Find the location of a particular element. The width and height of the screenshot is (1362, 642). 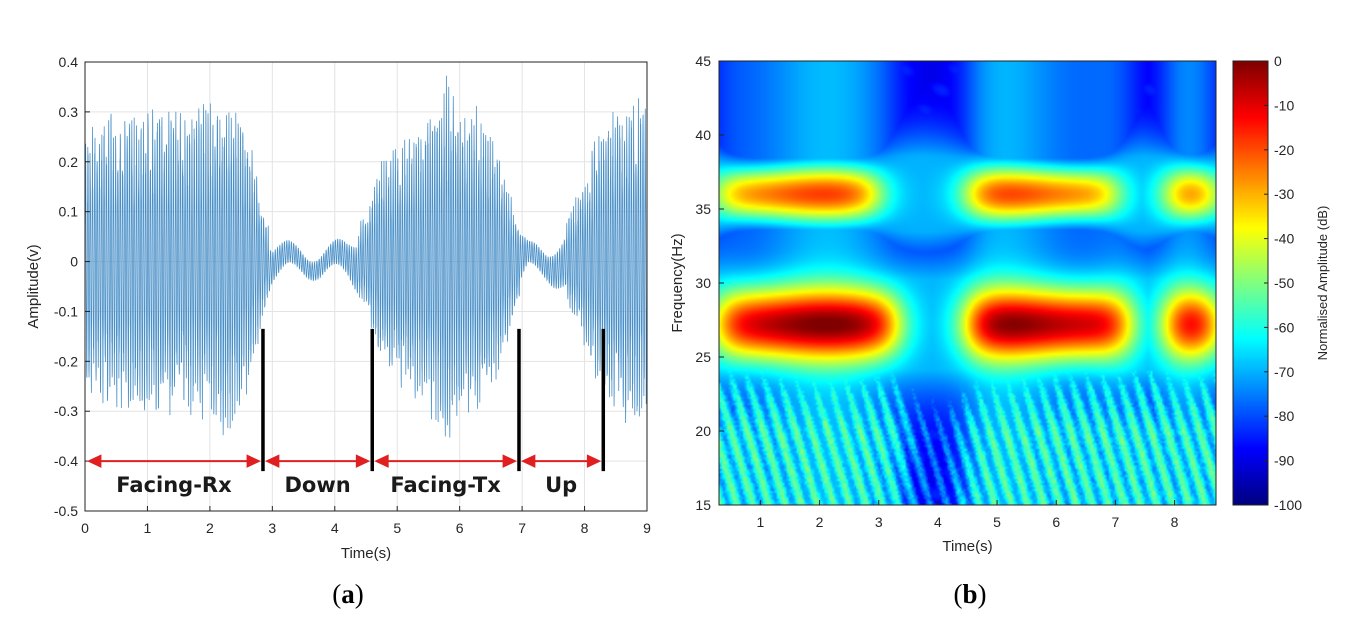

amplitude-x-axis-label: Time(s) is located at coordinates (366, 553).